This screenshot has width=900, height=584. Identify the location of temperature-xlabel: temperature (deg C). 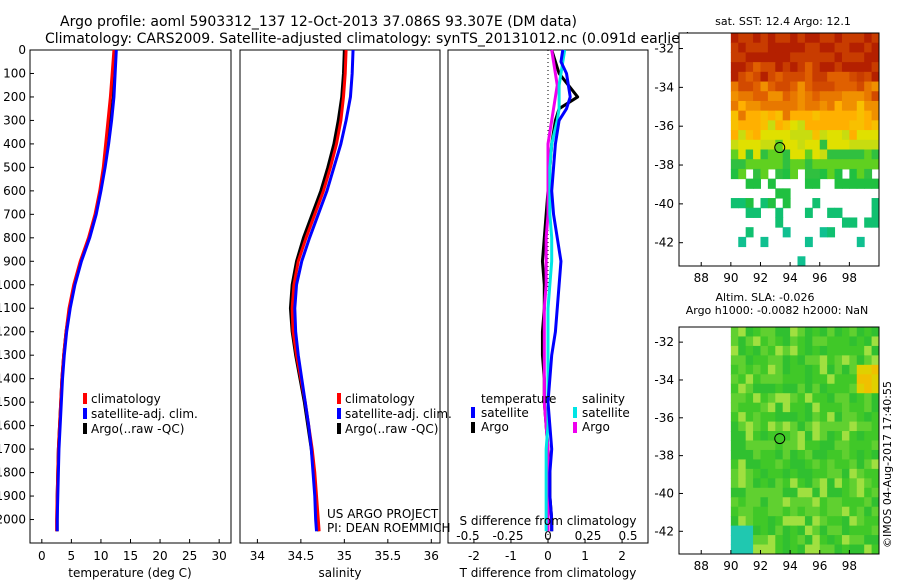
(129, 573).